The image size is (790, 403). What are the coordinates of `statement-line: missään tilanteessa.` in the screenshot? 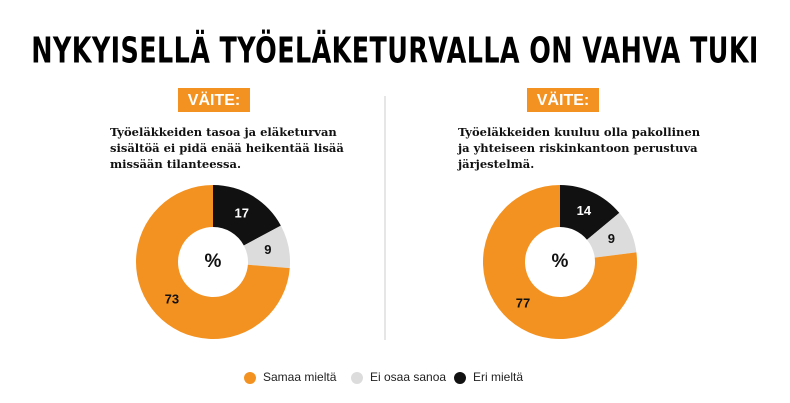 It's located at (175, 164).